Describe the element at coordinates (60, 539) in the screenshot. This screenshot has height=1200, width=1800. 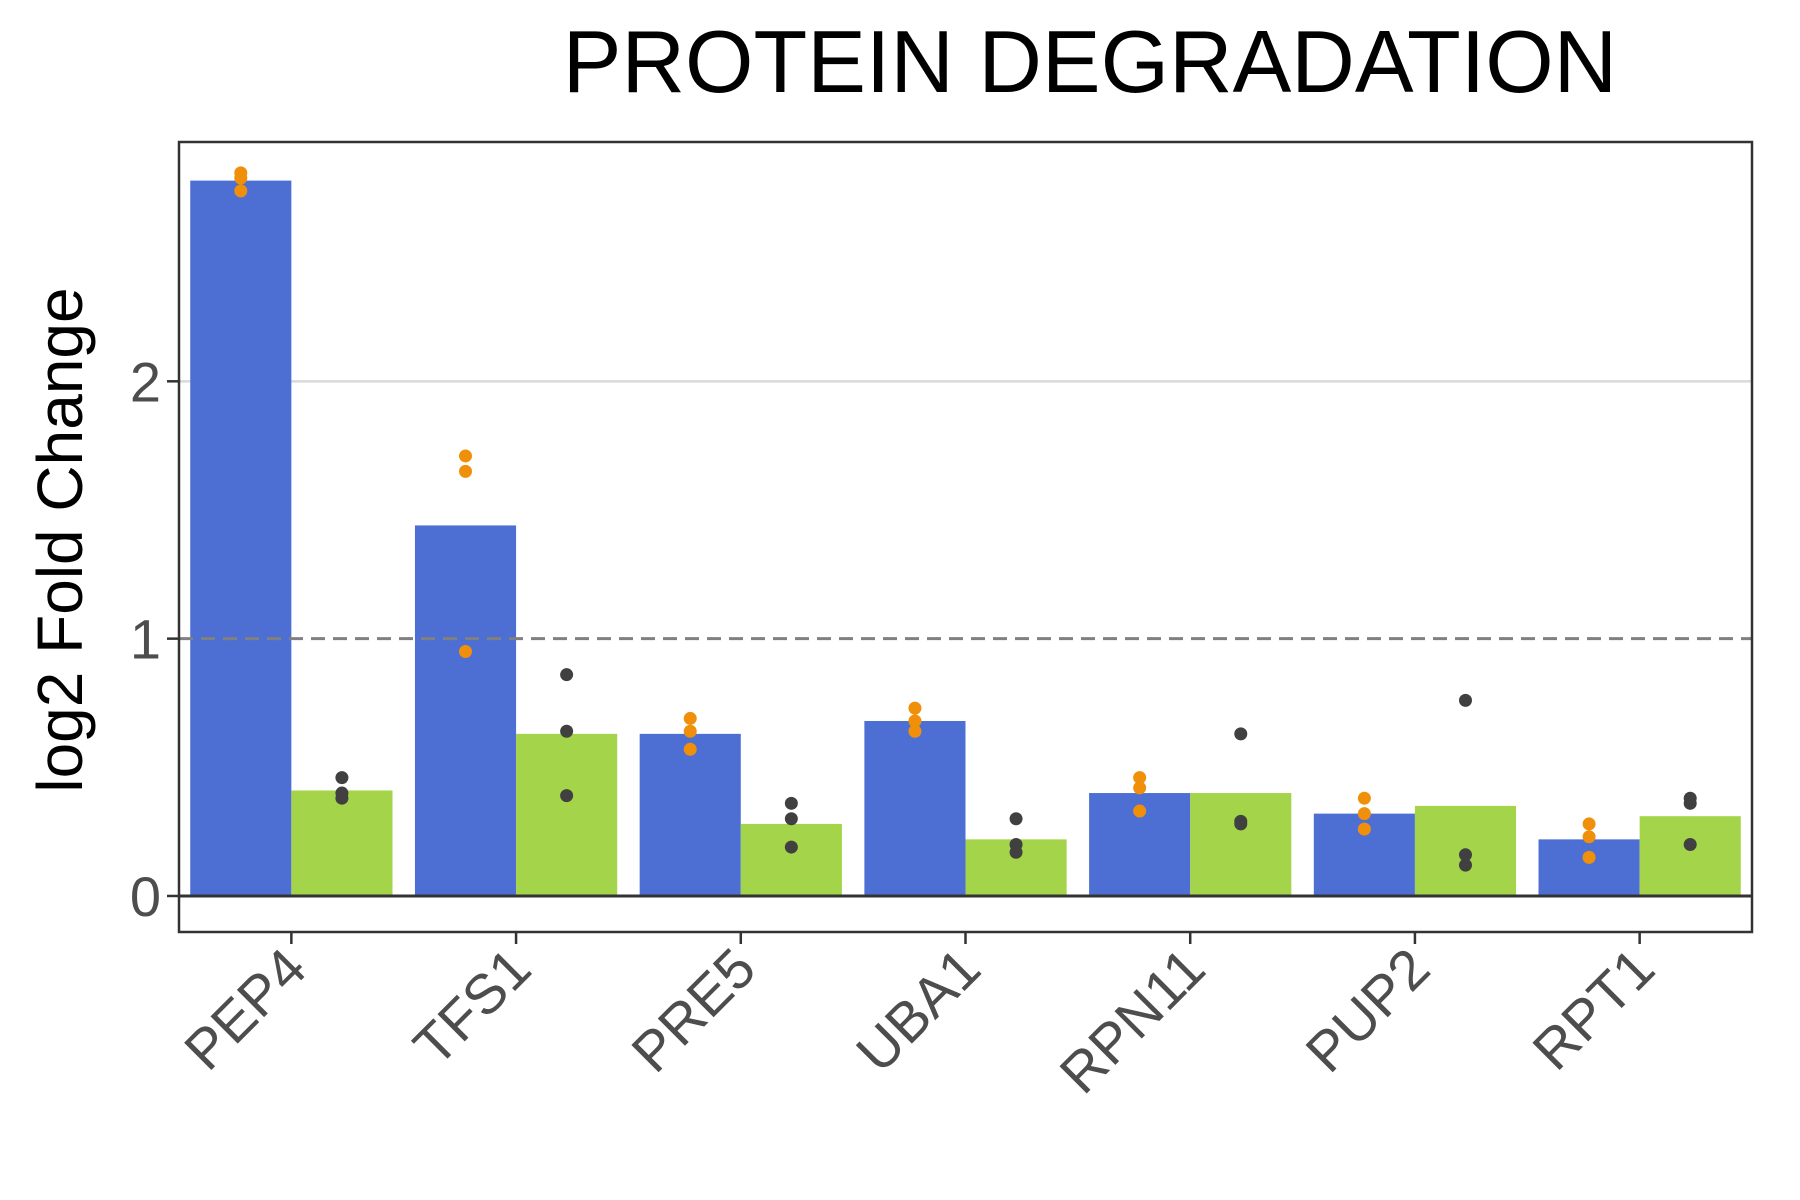
I see `y-axis-label: log2 Fold Change` at that location.